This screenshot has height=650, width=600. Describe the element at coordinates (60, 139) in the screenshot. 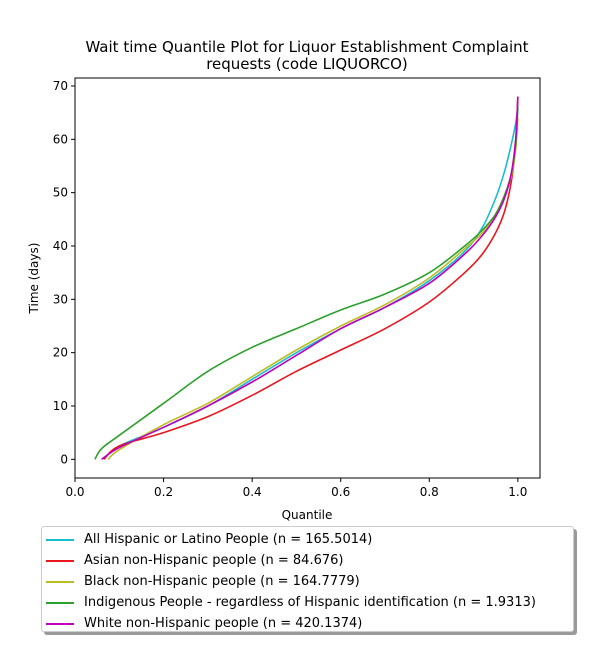

I see `y-tick-label: 60` at that location.